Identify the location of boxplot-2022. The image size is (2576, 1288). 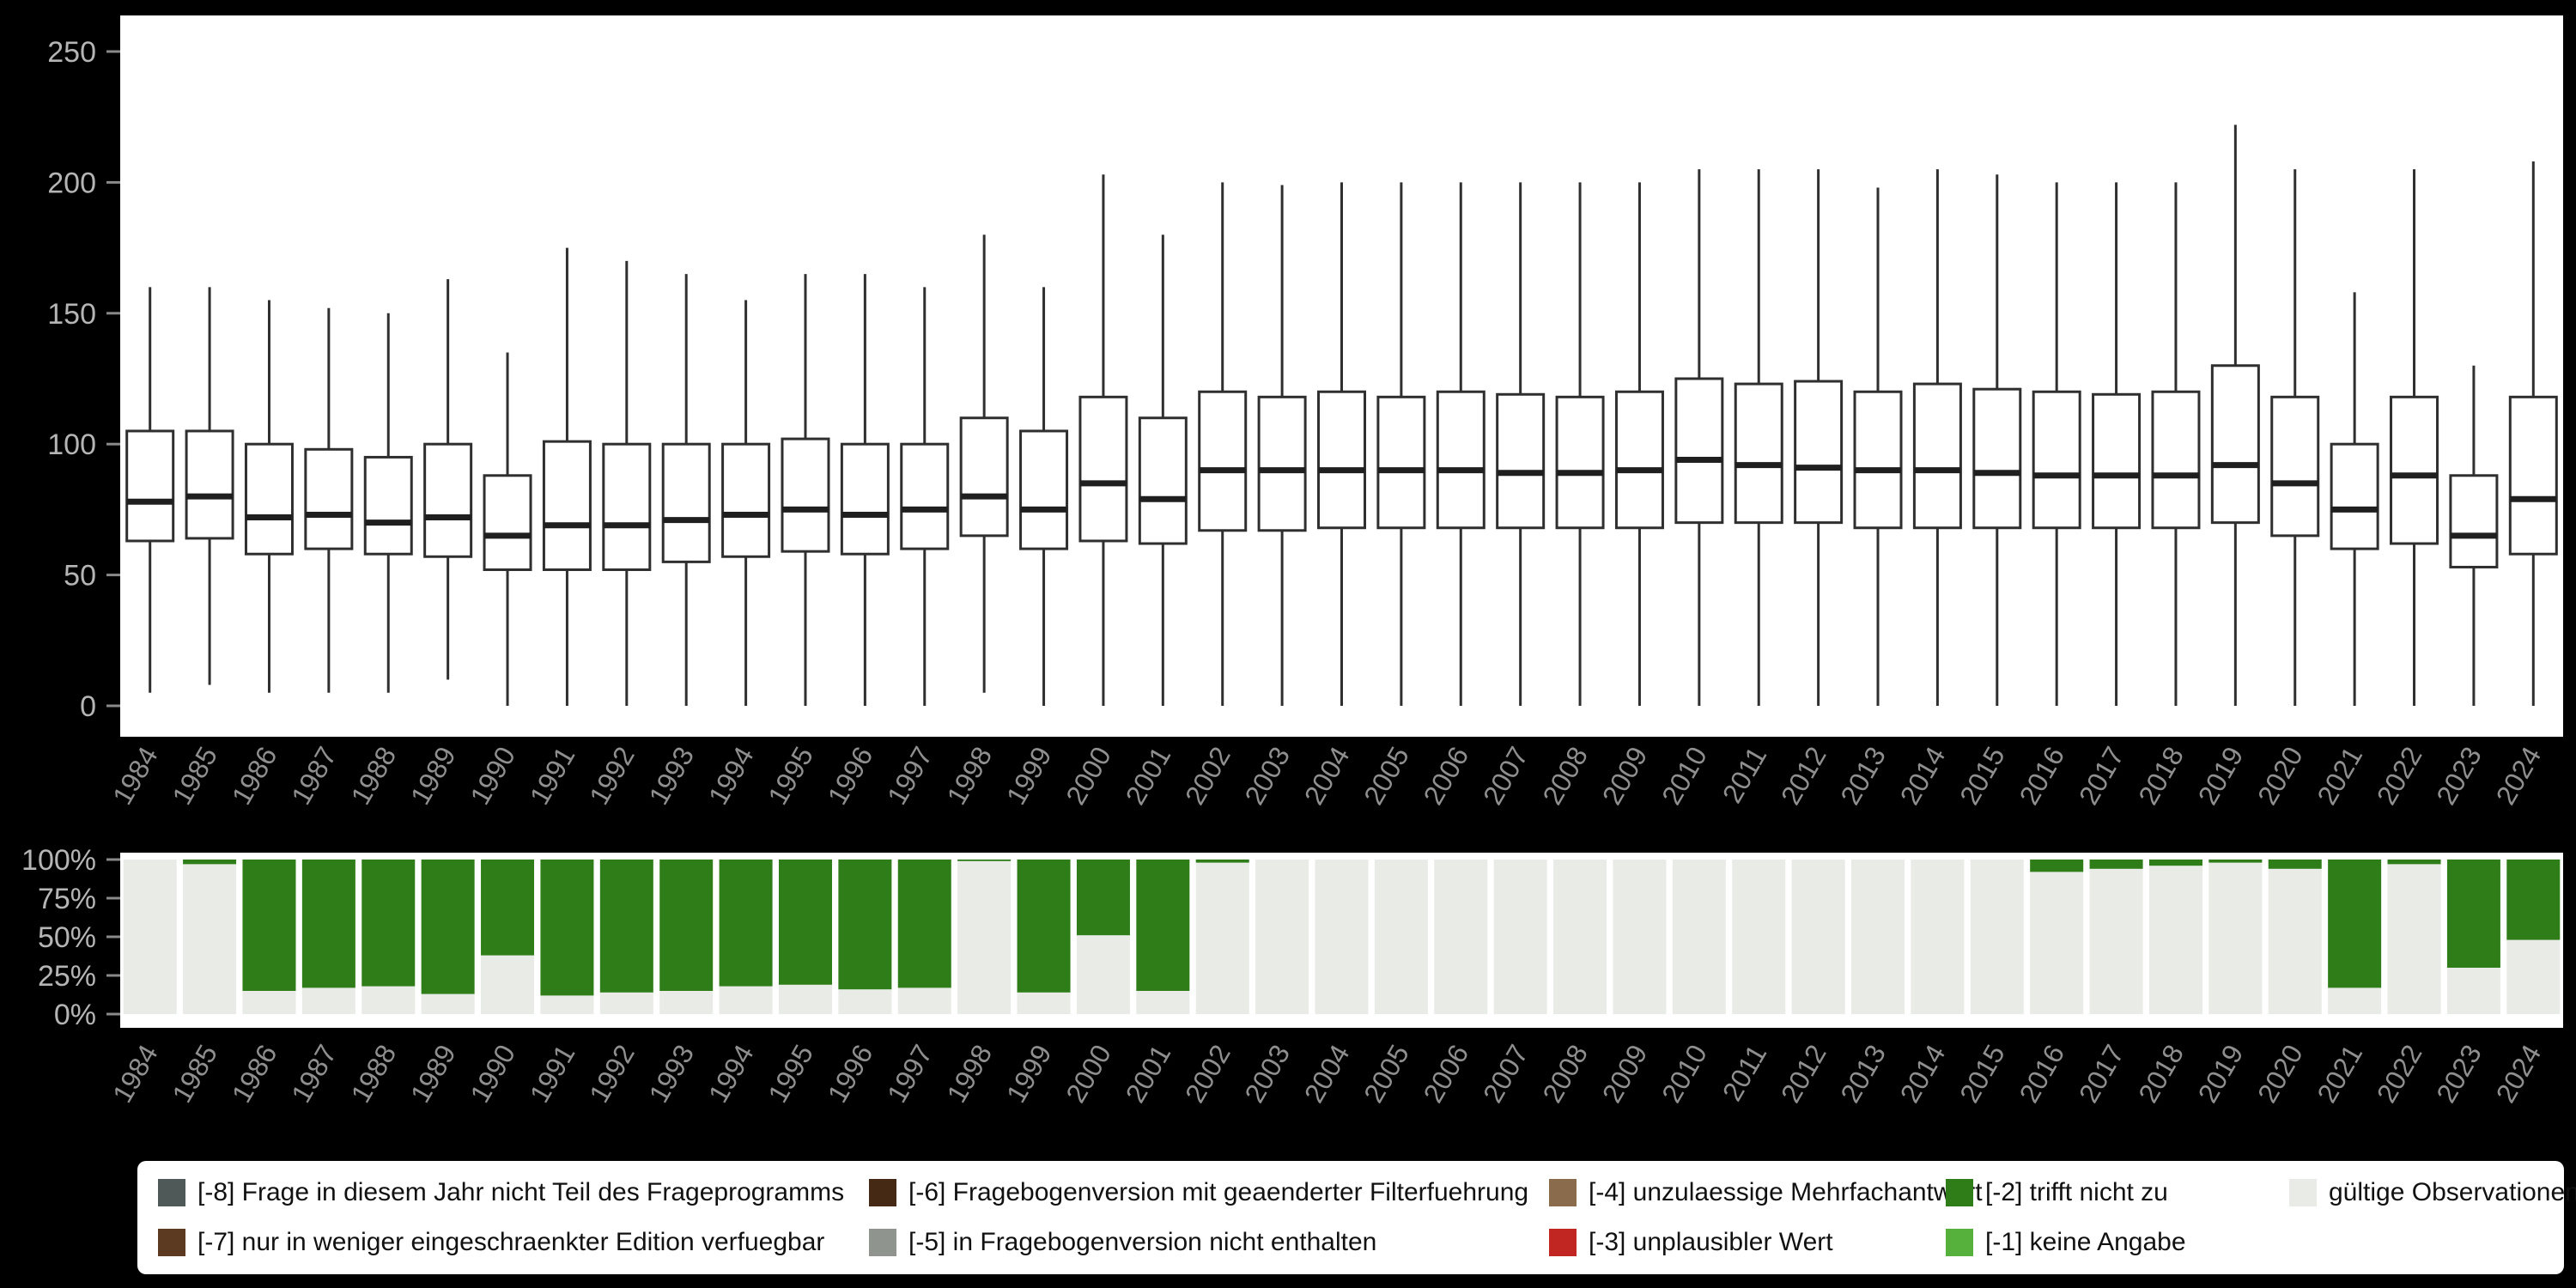
(2414, 438).